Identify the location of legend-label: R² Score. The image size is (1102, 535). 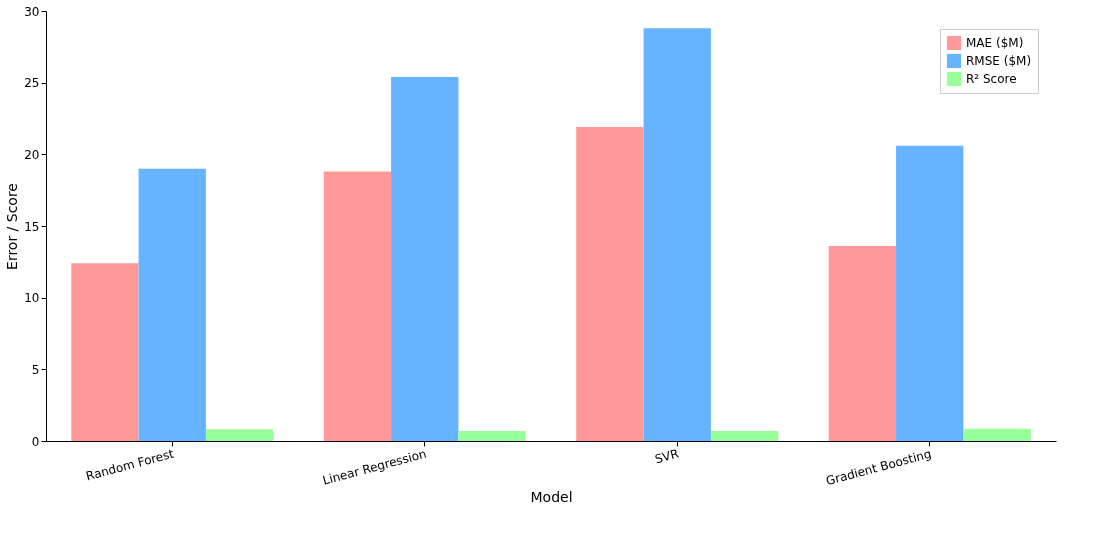
(991, 79).